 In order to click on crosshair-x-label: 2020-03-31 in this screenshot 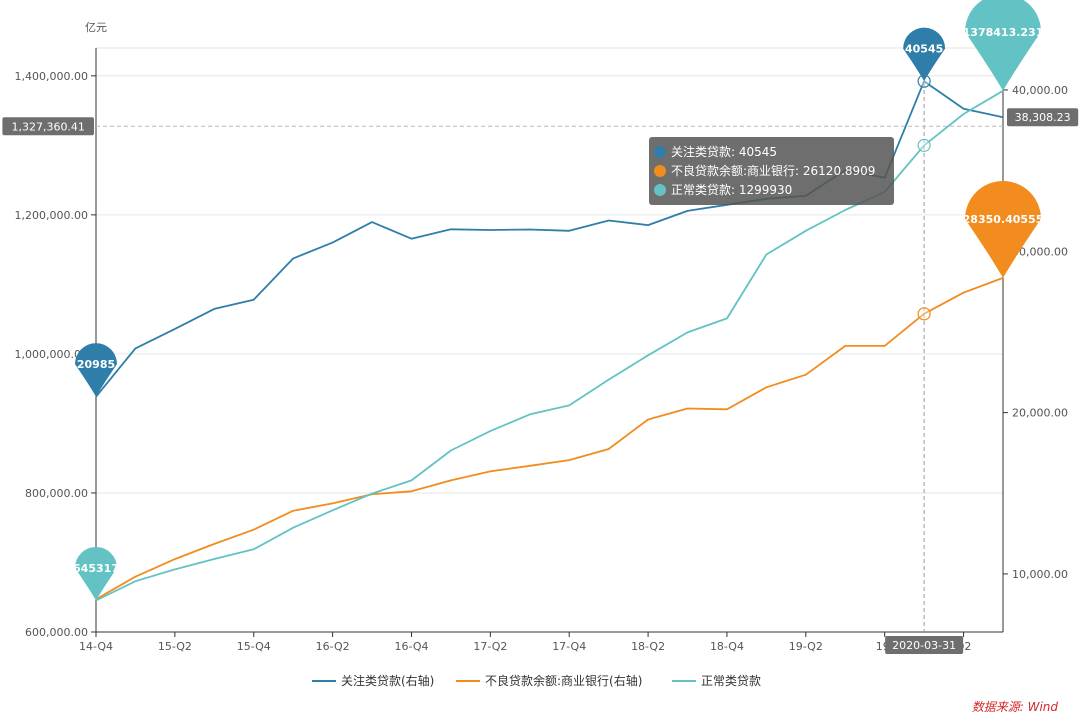, I will do `click(924, 645)`.